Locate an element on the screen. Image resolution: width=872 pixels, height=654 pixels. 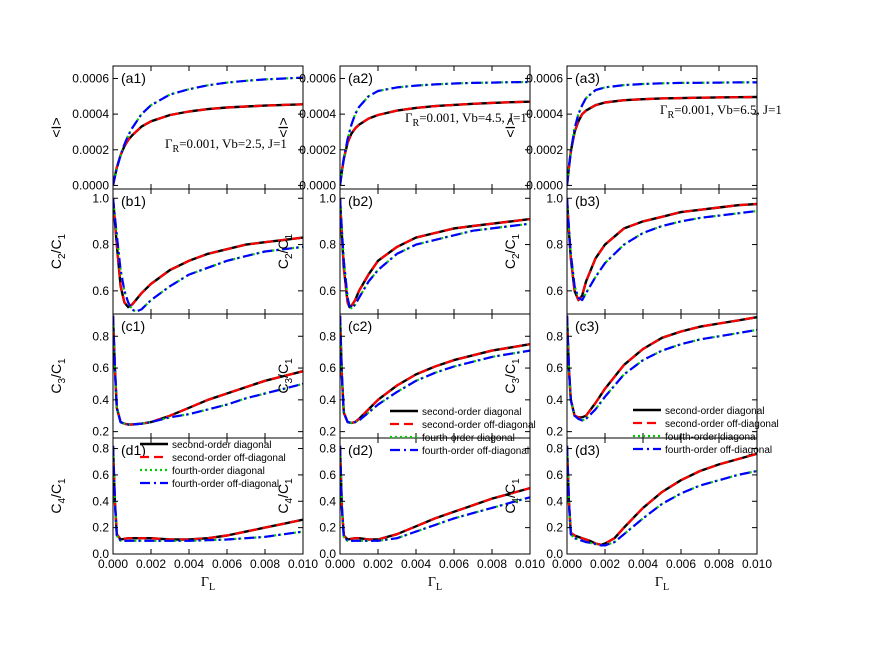
legend-label: second-order off-diagonal is located at coordinates (722, 424).